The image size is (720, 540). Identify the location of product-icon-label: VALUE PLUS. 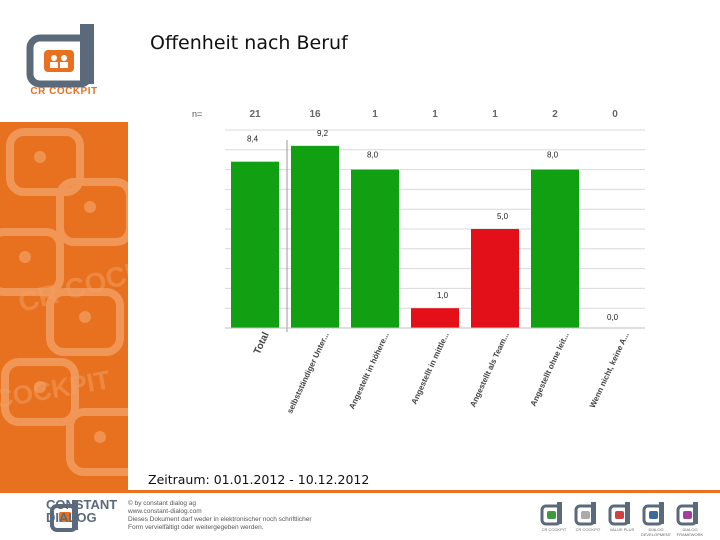
(622, 529).